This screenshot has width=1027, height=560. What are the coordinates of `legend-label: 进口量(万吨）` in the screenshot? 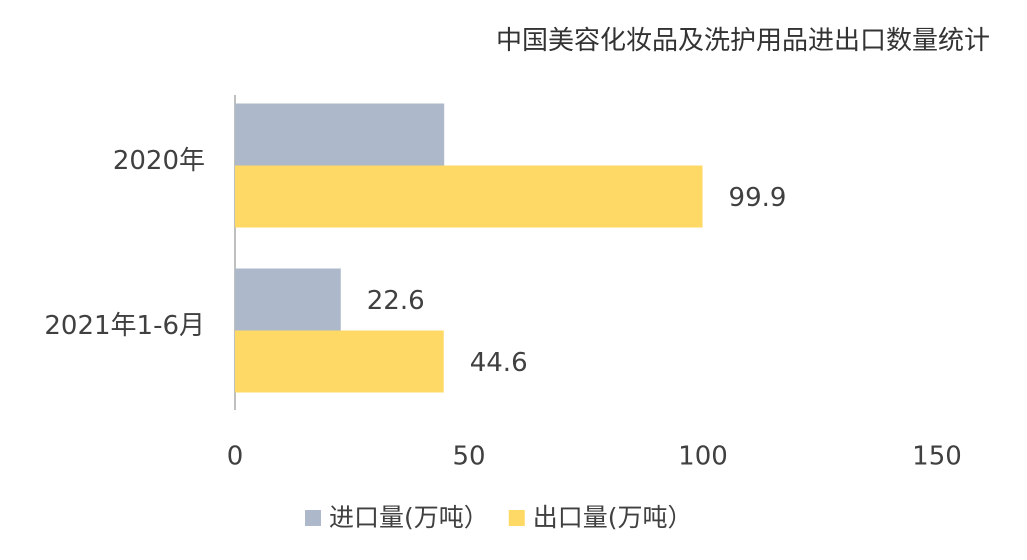 It's located at (409, 517).